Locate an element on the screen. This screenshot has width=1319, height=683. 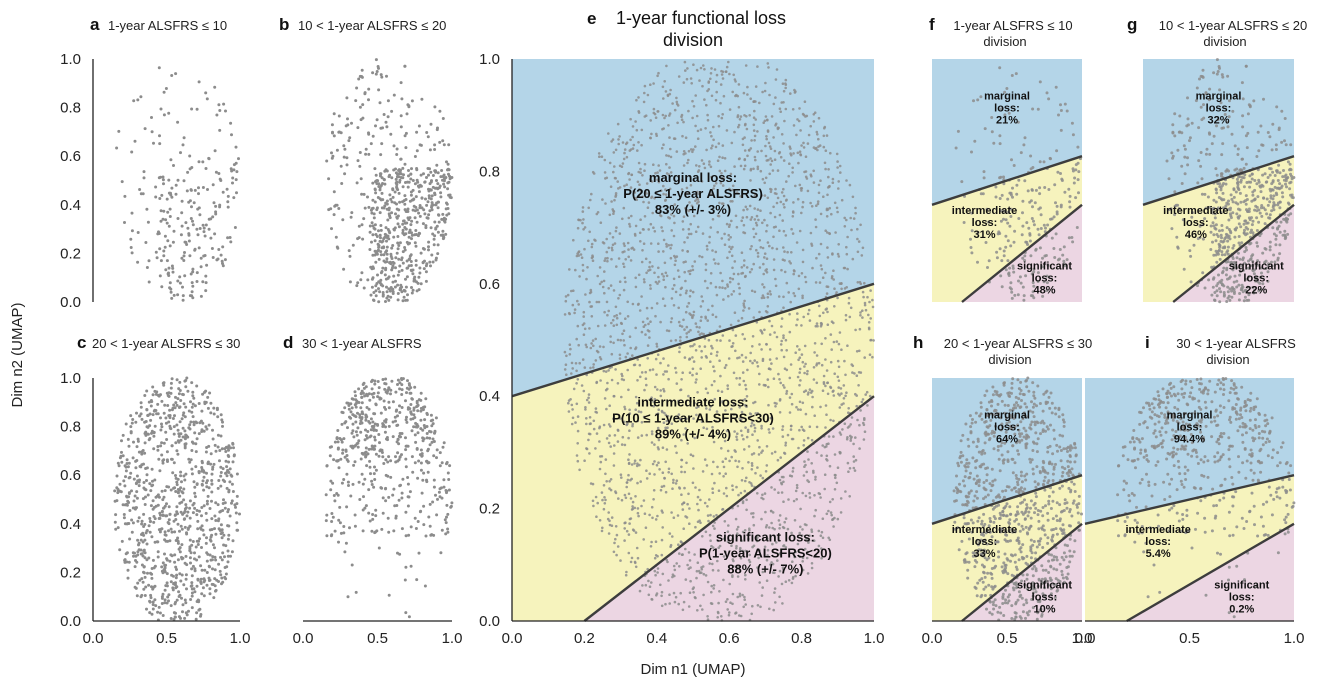
y-tick-label: 0.4 is located at coordinates (70, 205).